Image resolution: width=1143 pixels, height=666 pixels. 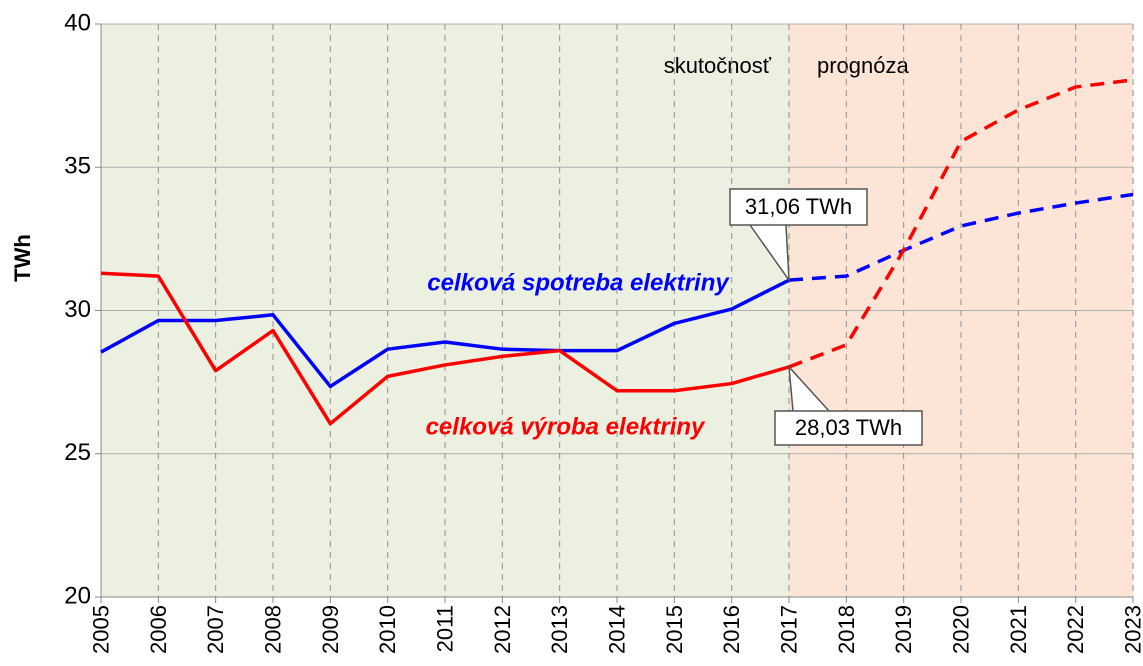 I want to click on series-label: celková výroba elektriny, so click(x=566, y=426).